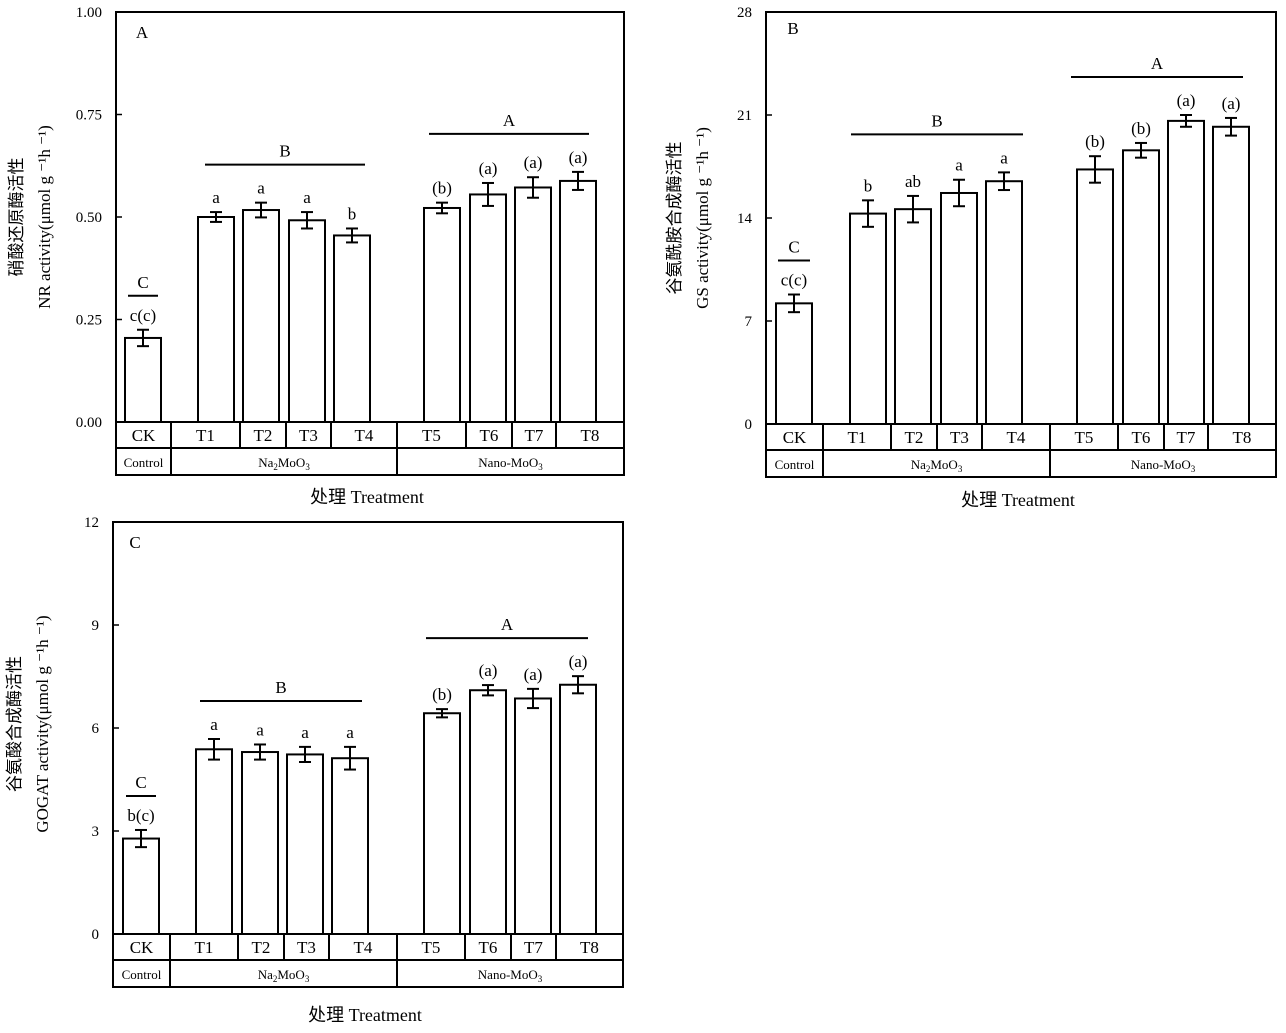 The height and width of the screenshot is (1033, 1286). What do you see at coordinates (140, 815) in the screenshot?
I see `significance-letter: b(c)` at bounding box center [140, 815].